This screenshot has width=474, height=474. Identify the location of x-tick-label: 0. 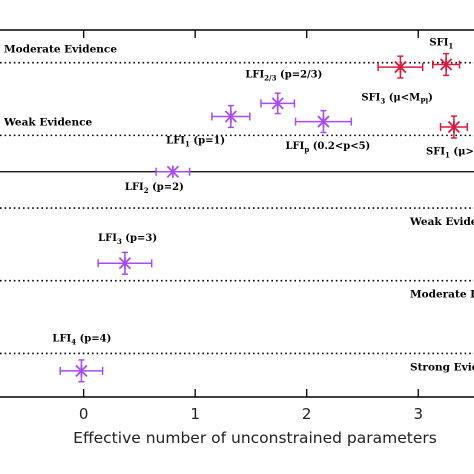
(84, 414).